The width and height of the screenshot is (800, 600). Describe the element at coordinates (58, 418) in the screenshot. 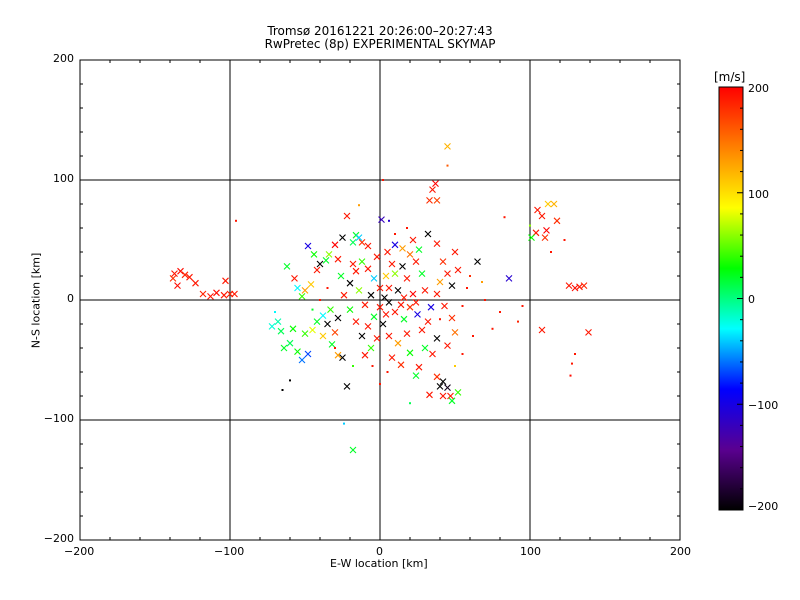

I see `y-tick-label: −100` at that location.